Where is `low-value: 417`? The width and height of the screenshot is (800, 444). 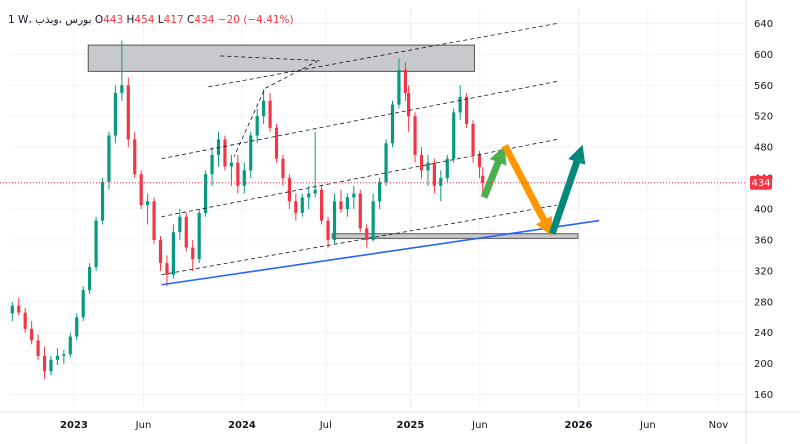 low-value: 417 is located at coordinates (173, 20).